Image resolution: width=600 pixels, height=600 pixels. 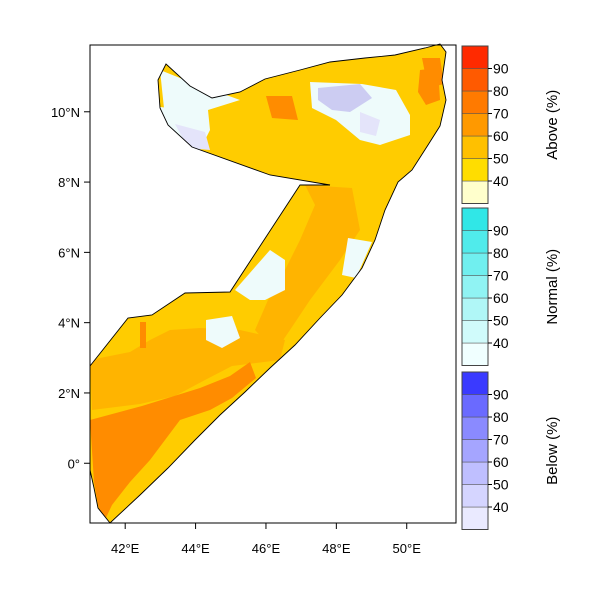 I want to click on x-tick-label: 44°E, so click(x=195, y=548).